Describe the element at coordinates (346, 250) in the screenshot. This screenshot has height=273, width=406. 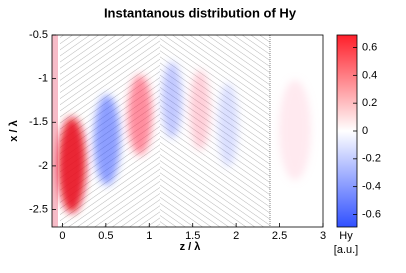
I see `colorbar-unit: [a.u.]` at that location.